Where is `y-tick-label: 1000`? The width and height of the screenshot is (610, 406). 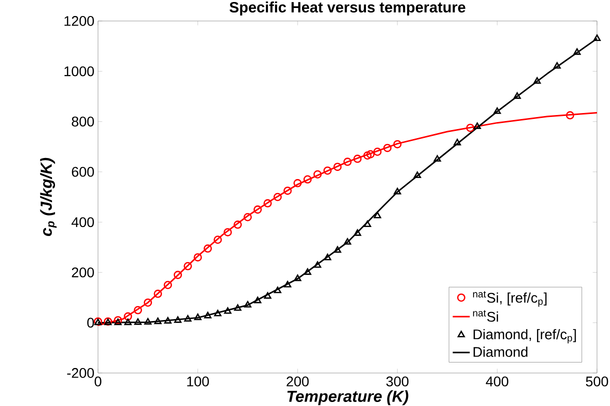
y-tick-label: 1000 is located at coordinates (79, 71).